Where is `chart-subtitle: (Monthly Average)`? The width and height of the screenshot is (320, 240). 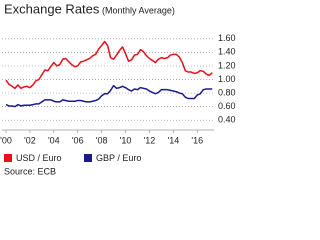 chart-subtitle: (Monthly Average) is located at coordinates (138, 10).